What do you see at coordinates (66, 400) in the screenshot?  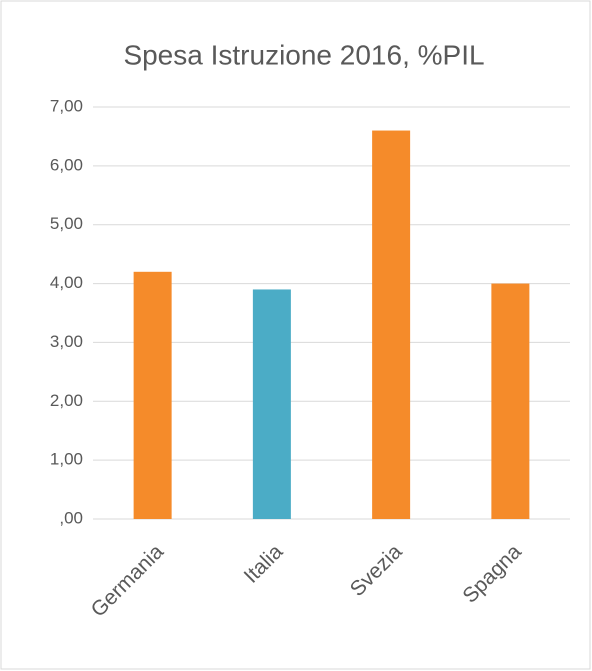 I see `y-tick-label: 2,00` at bounding box center [66, 400].